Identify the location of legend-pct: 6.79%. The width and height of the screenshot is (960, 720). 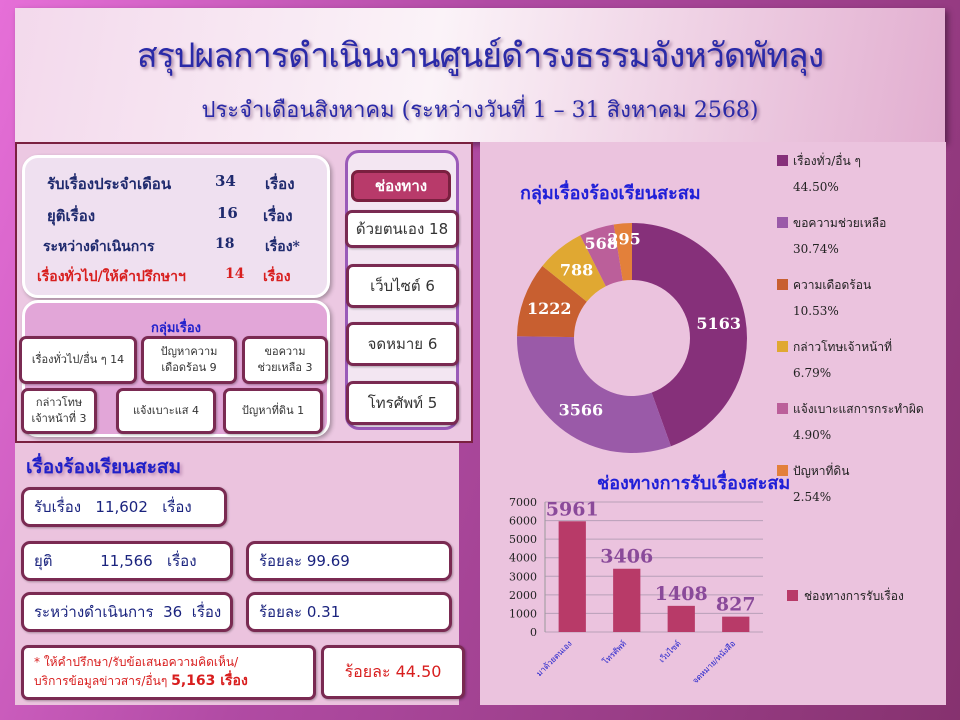
(812, 373).